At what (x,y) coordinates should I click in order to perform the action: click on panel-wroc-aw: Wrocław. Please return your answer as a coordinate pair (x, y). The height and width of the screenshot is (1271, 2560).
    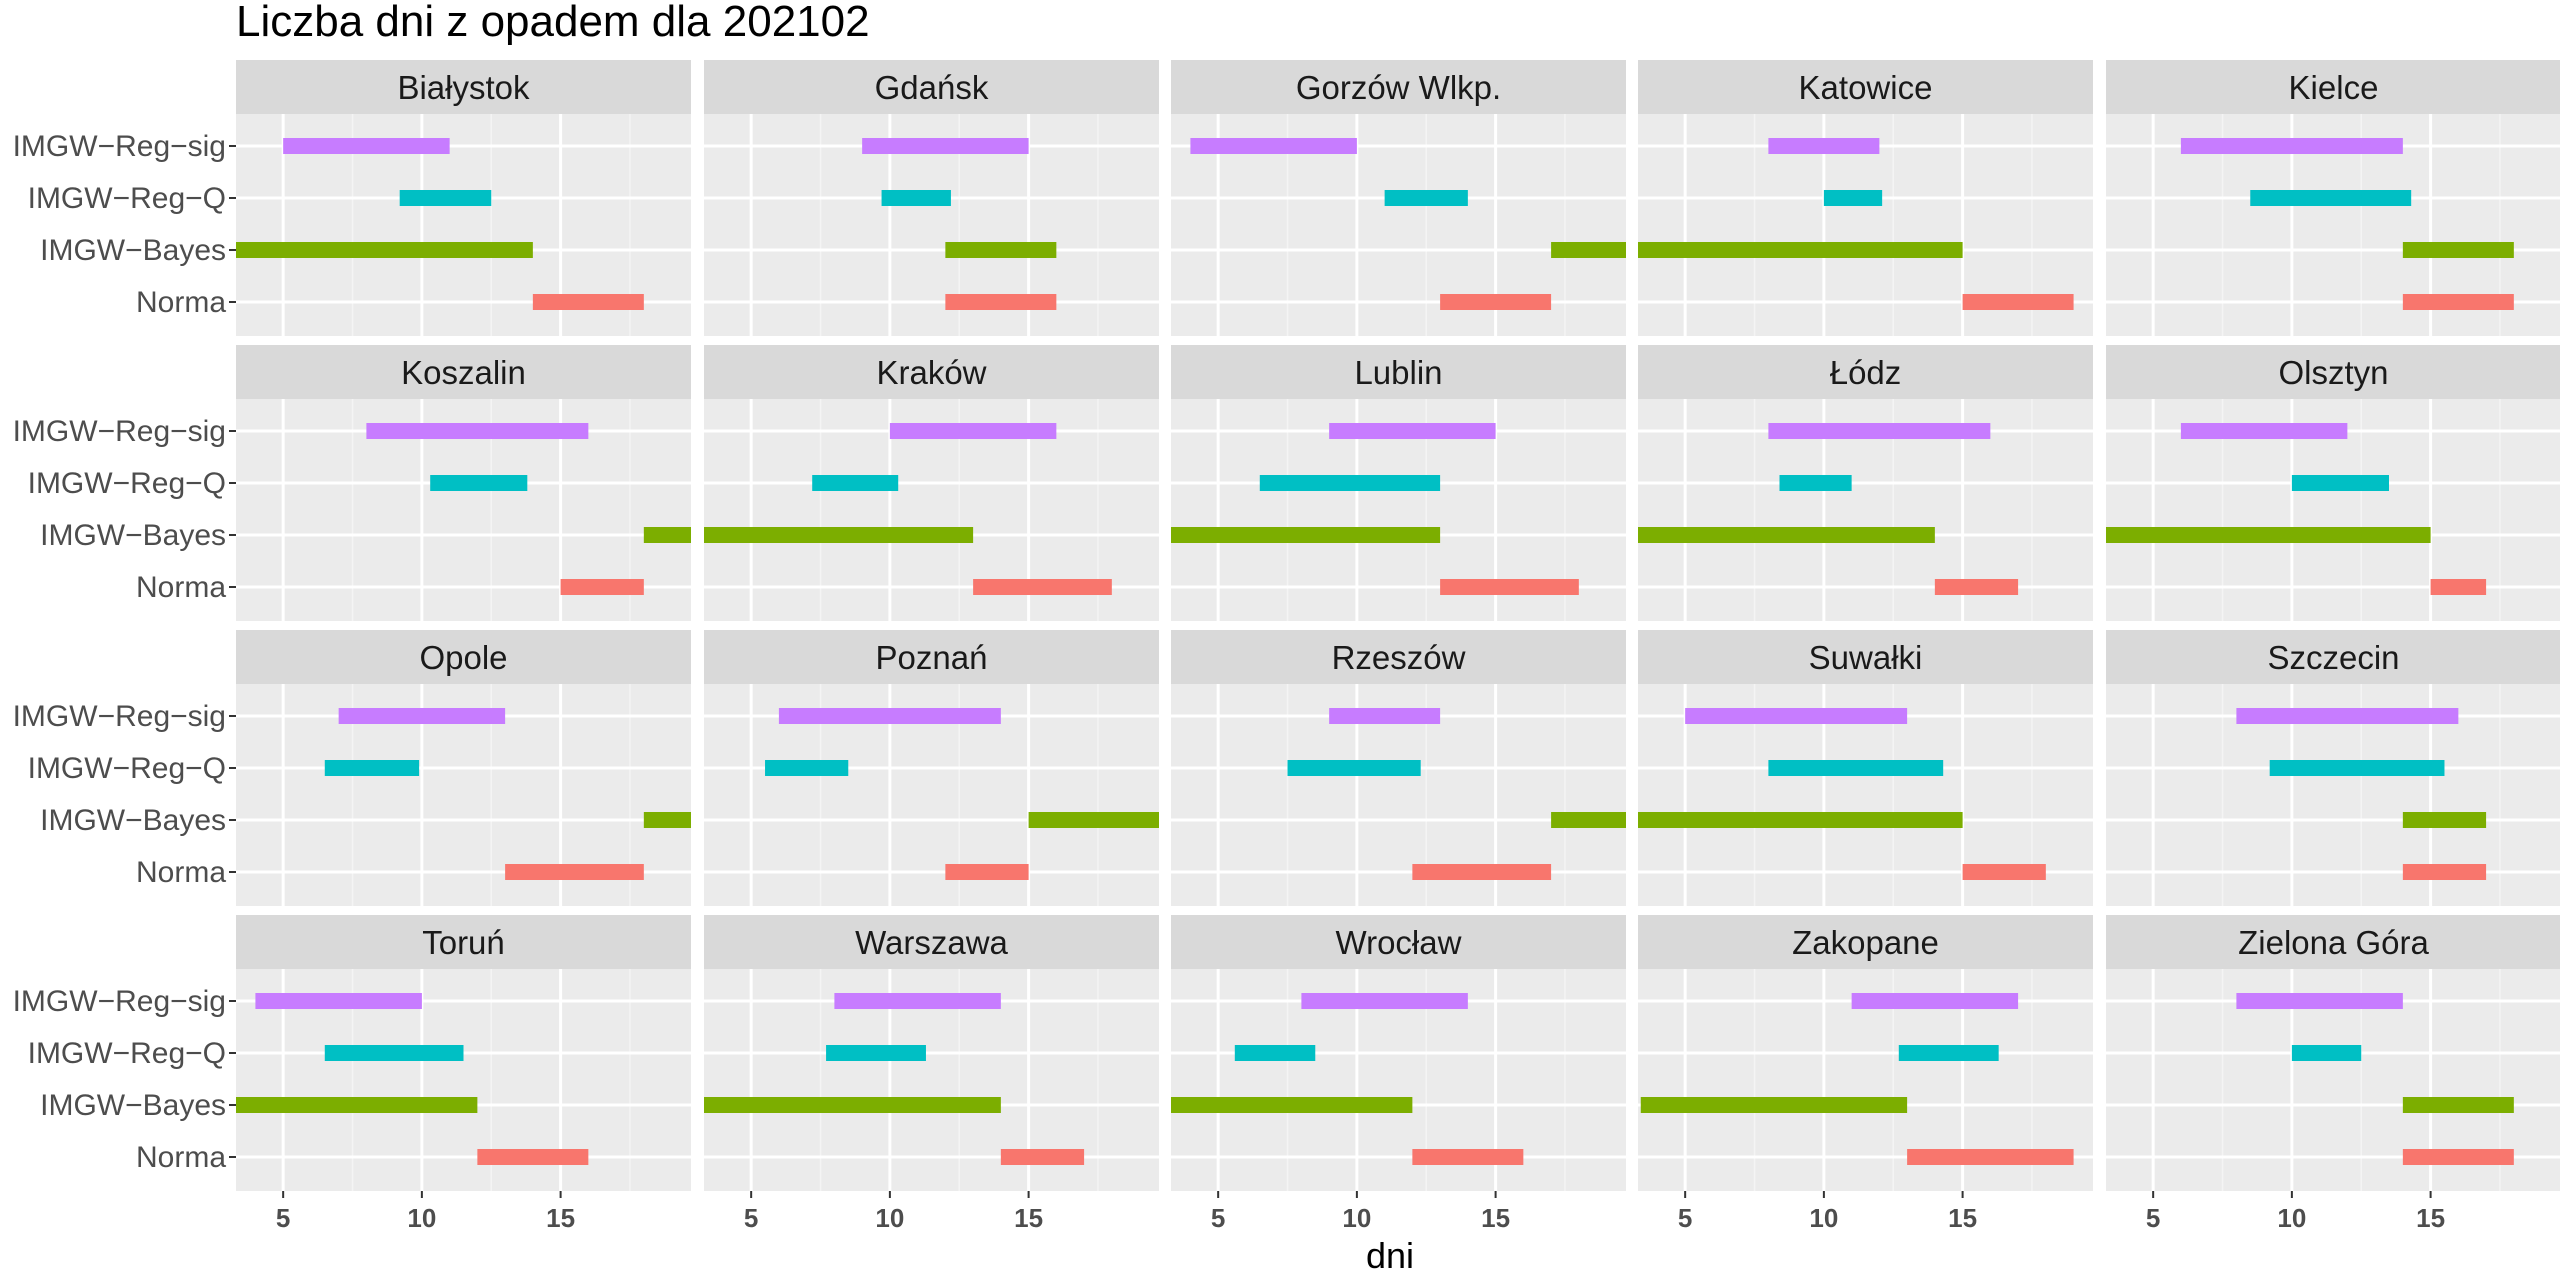
    Looking at the image, I should click on (1398, 1053).